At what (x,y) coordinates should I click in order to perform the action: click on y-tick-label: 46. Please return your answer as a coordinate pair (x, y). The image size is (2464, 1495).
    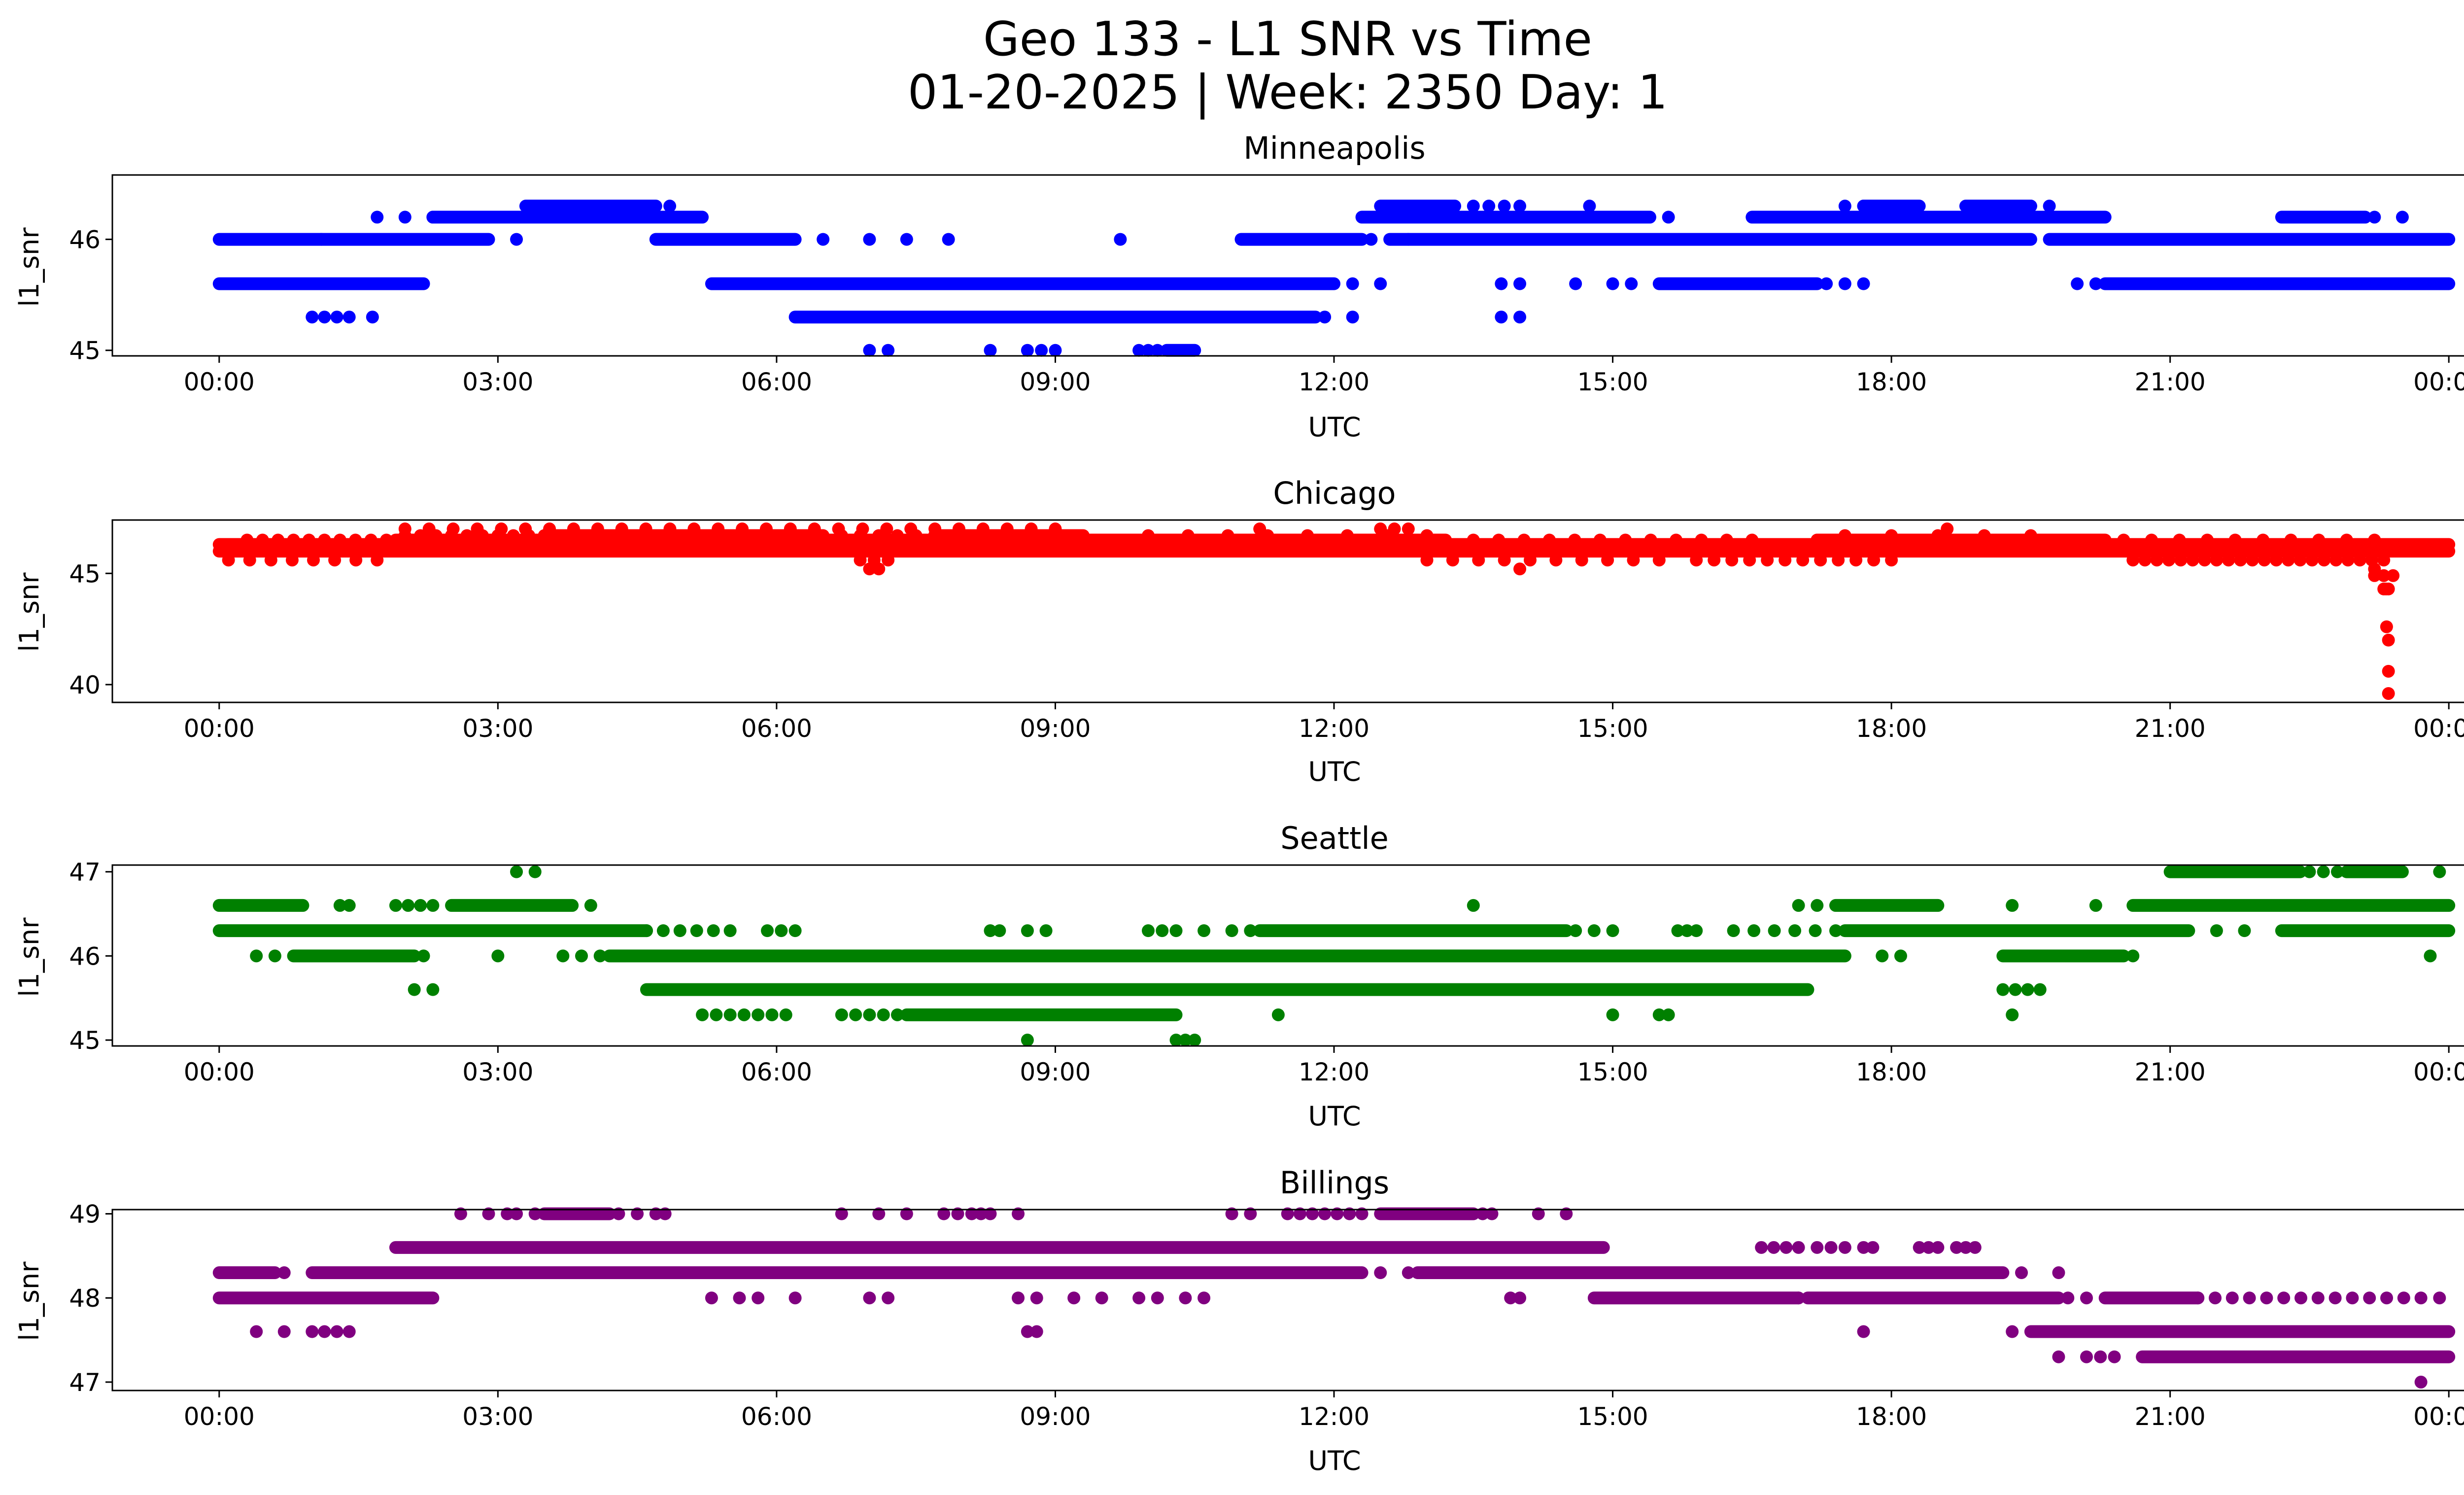
    Looking at the image, I should click on (85, 956).